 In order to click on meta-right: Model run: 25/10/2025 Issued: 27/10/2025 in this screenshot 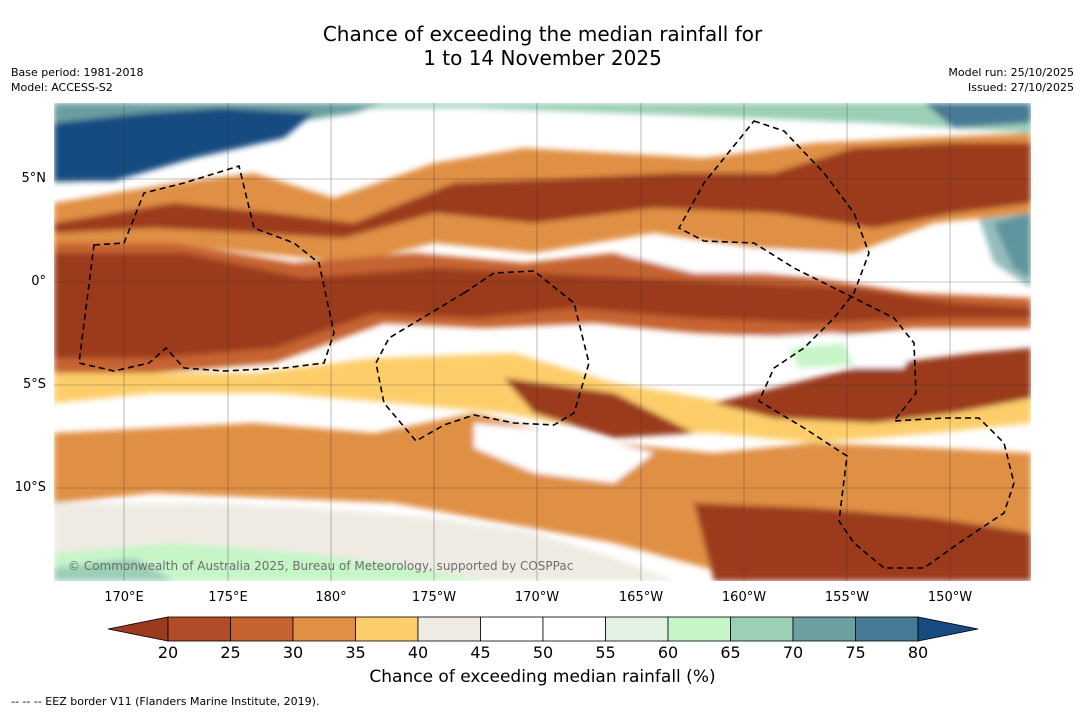, I will do `click(1011, 80)`.